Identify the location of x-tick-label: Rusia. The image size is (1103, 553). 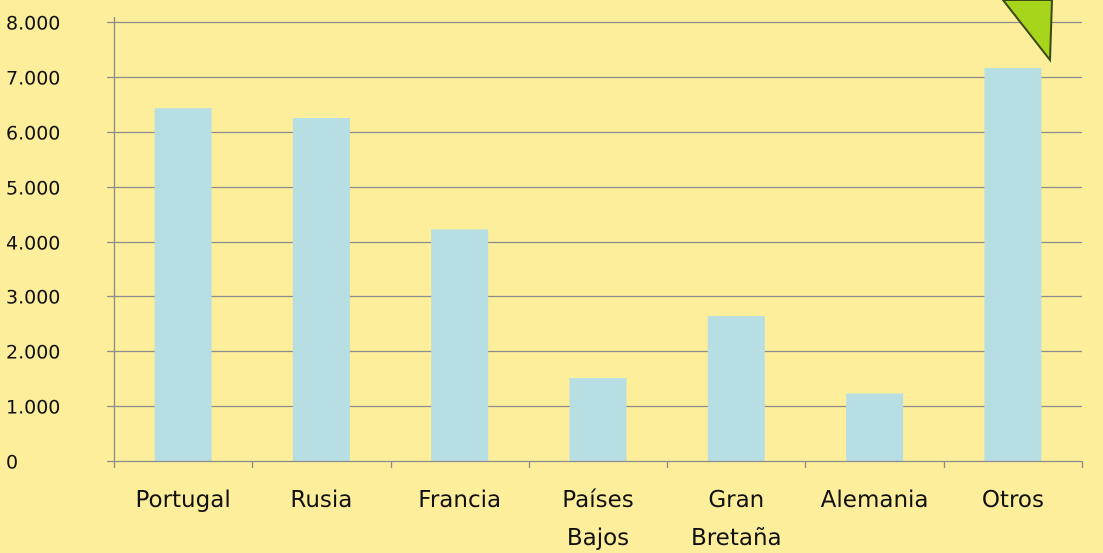
(321, 500).